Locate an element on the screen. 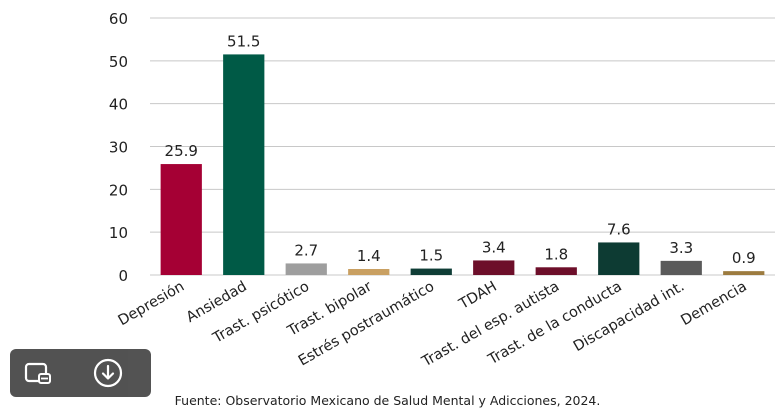  y-tick-label: 30 is located at coordinates (118, 148).